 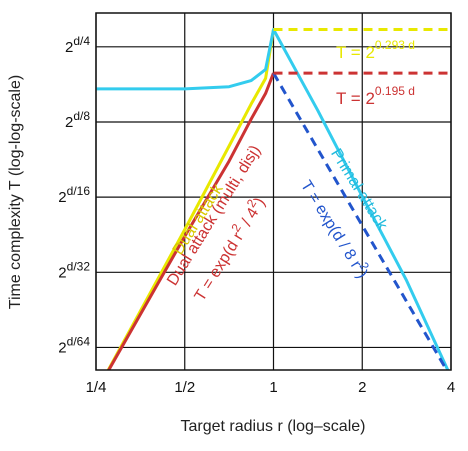 What do you see at coordinates (273, 426) in the screenshot?
I see `x-axis-label: Target radius r (log–scale)` at bounding box center [273, 426].